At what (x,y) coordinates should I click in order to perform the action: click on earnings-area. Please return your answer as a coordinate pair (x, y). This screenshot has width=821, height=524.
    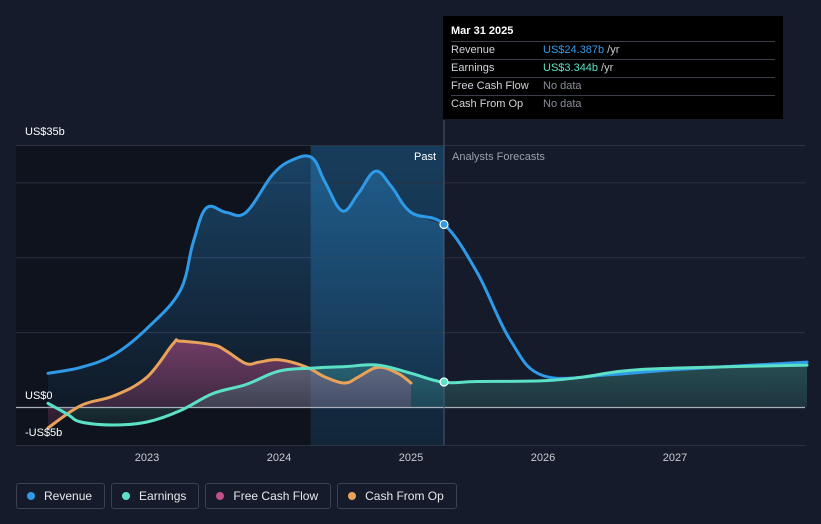
    Looking at the image, I should click on (427, 394).